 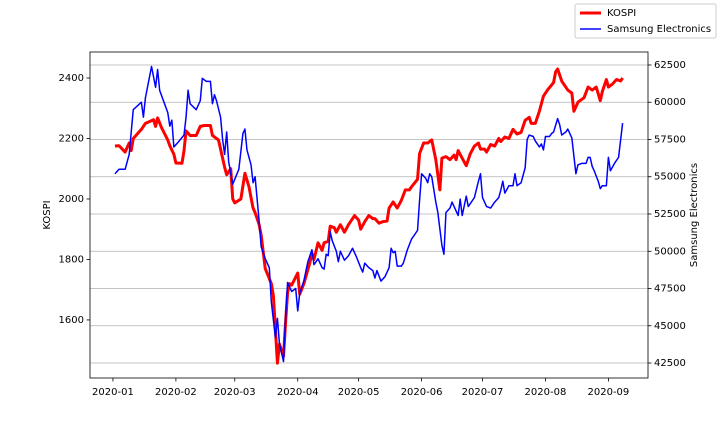 I want to click on x-tick-label: 2020-03, so click(x=235, y=392).